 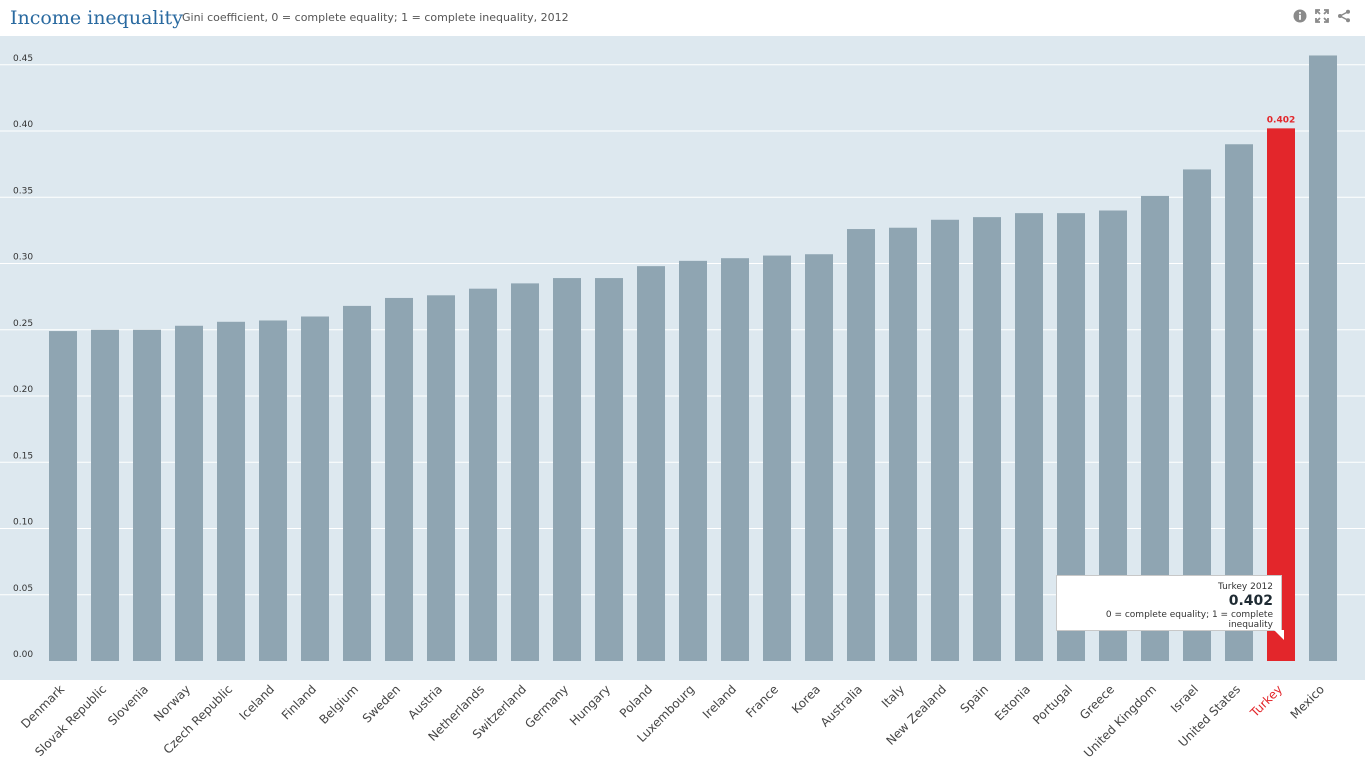 I want to click on bar-czech-republic, so click(x=231, y=491).